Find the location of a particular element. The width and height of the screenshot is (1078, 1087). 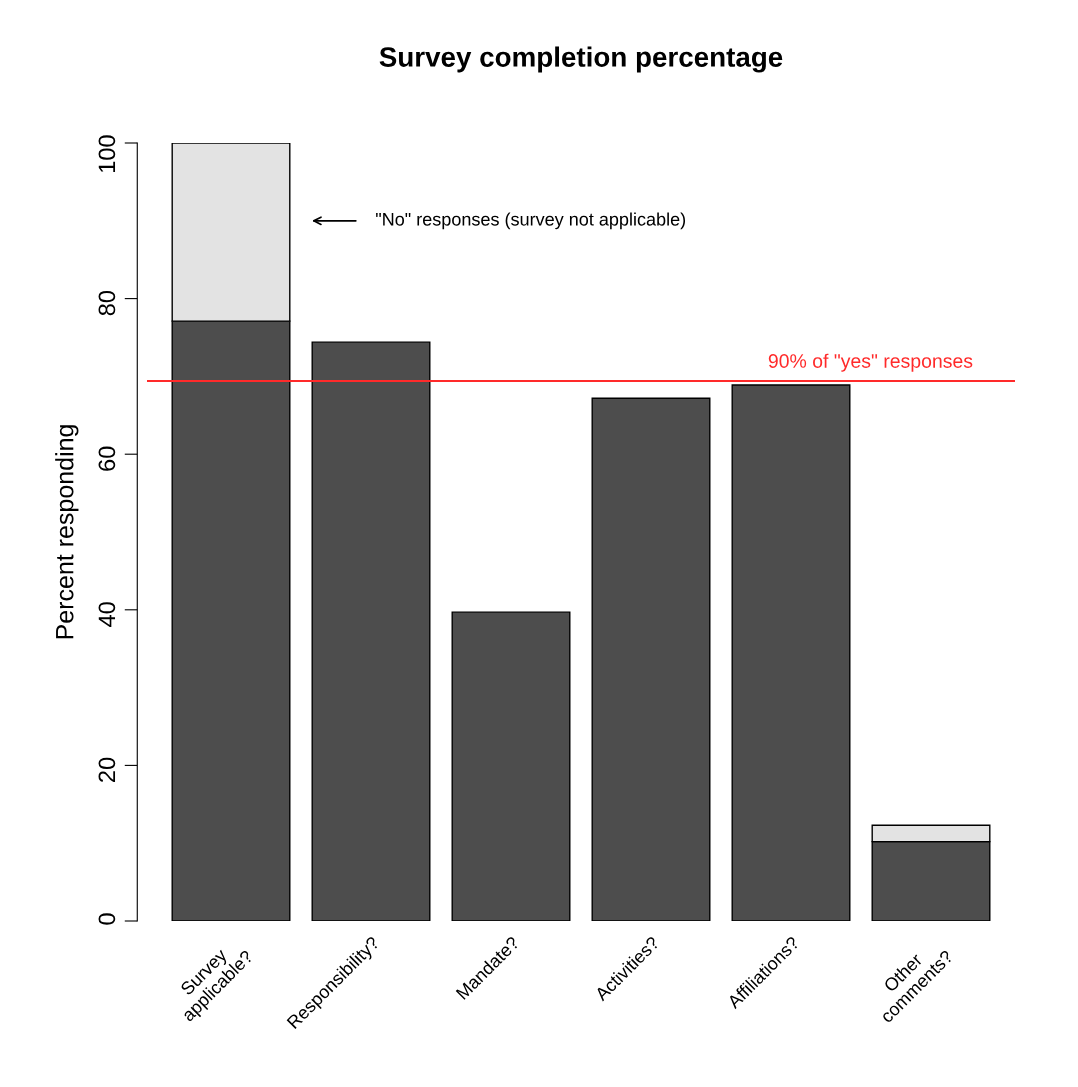

y-tick-label: 20 is located at coordinates (107, 769).